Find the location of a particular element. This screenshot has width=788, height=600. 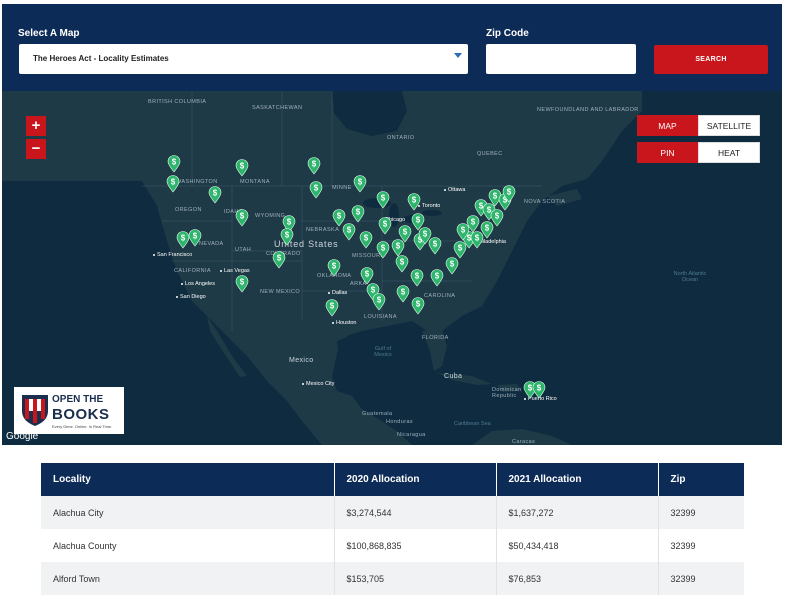

zip-code-input is located at coordinates (561, 59).